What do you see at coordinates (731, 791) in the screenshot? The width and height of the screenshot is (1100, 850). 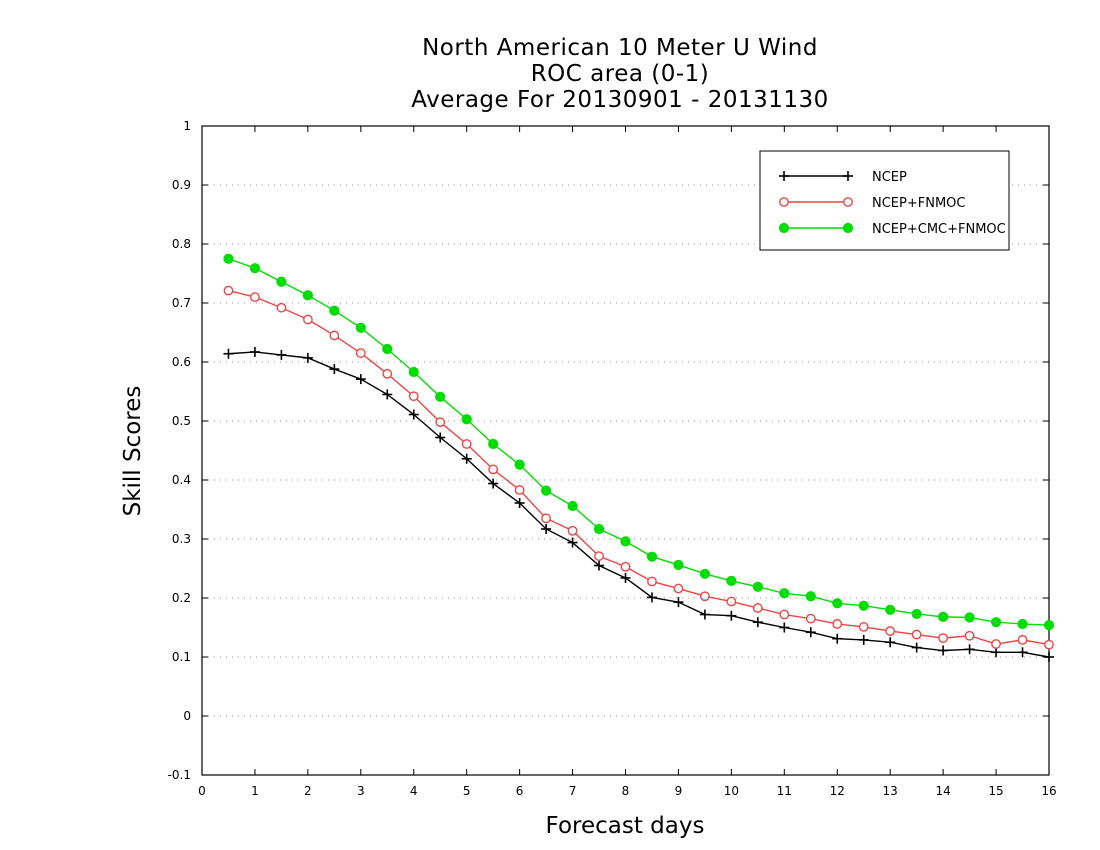 I see `x-tick-label: 10` at bounding box center [731, 791].